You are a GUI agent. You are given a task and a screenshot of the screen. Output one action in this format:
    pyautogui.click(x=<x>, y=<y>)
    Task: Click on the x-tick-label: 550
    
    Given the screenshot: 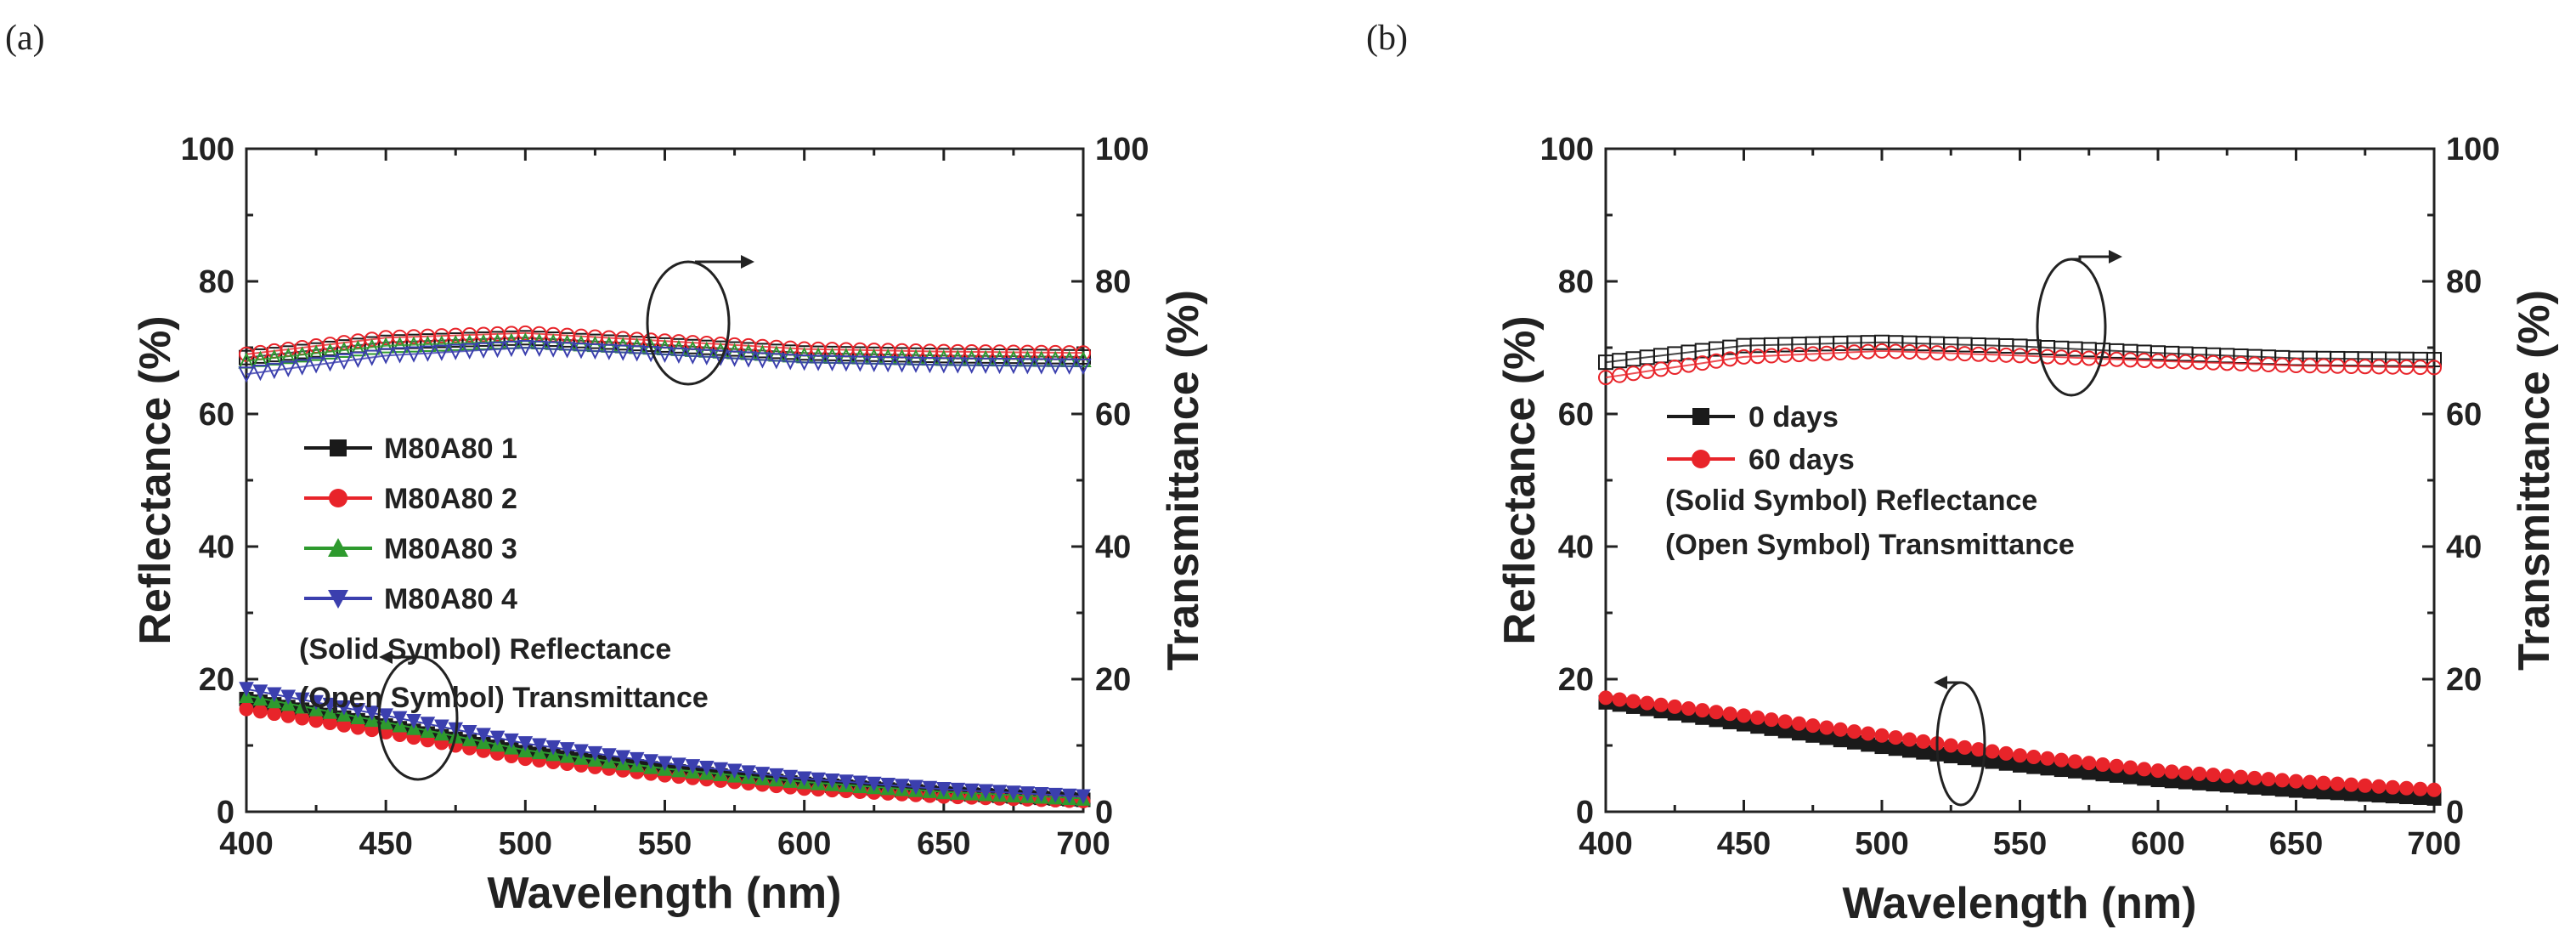 What is the action you would take?
    pyautogui.click(x=2020, y=844)
    